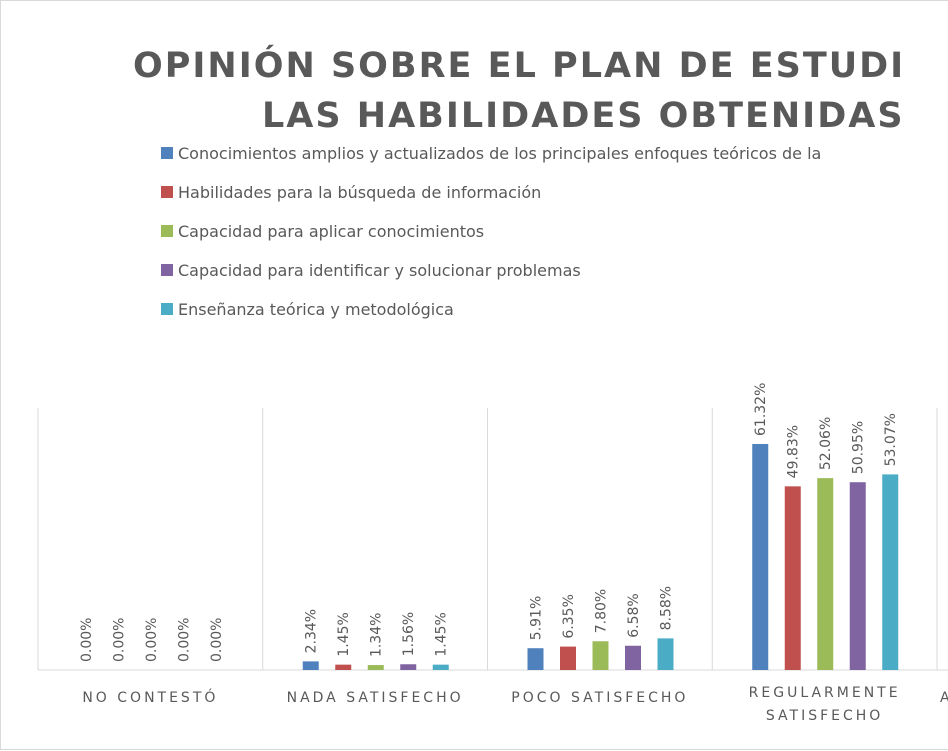  I want to click on data-label: 1.34%, so click(377, 635).